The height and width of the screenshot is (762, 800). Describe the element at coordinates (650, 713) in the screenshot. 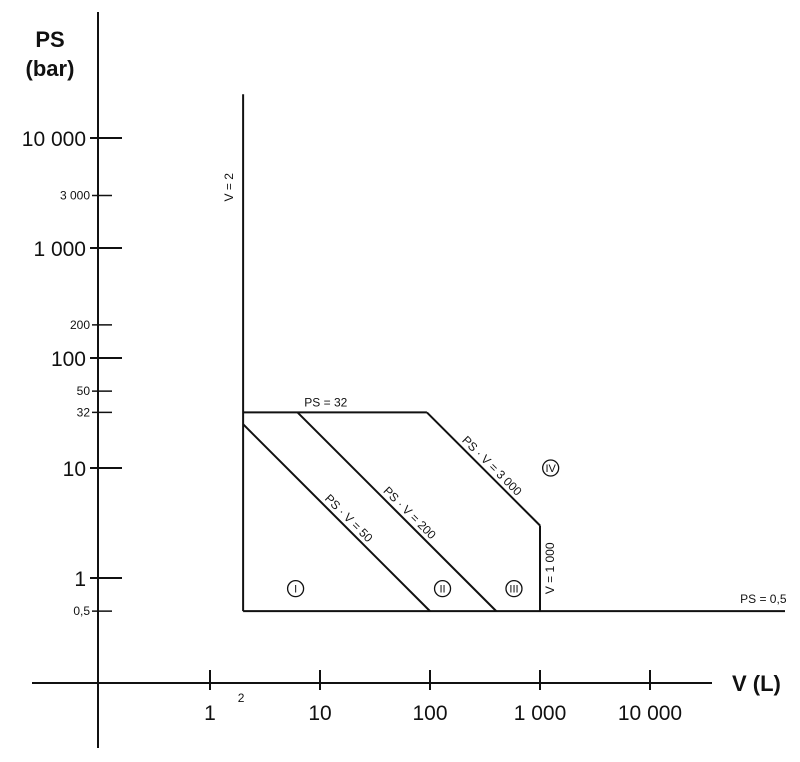

I see `x-tick-label: 10 000` at that location.